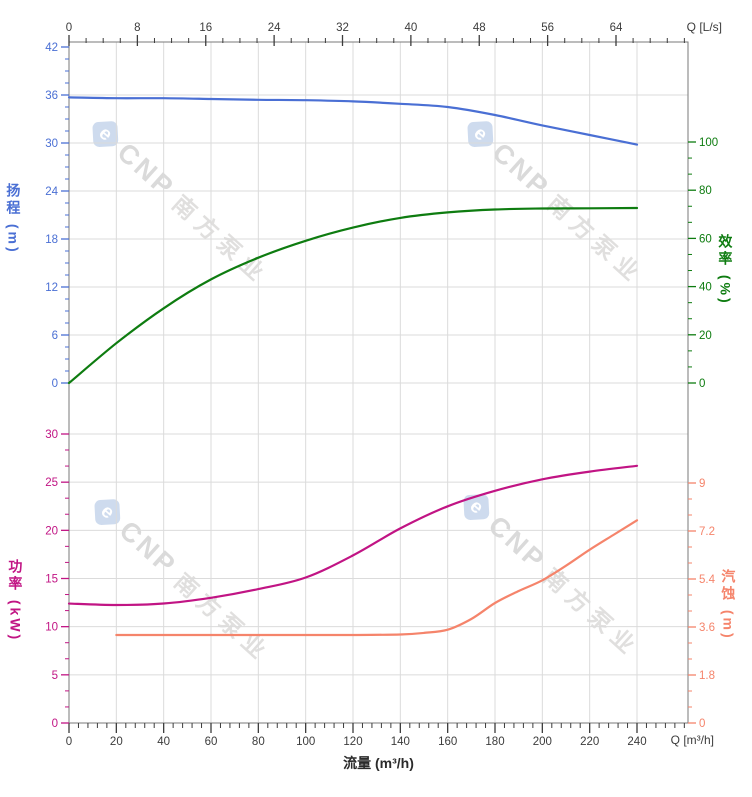 Image resolution: width=752 pixels, height=797 pixels. Describe the element at coordinates (51, 48) in the screenshot. I see `tick-label: 42` at that location.